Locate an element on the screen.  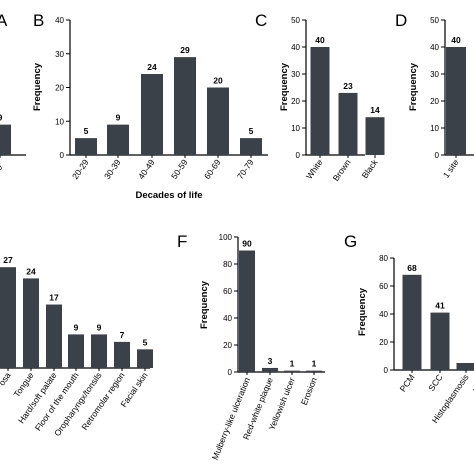
category-label: PCM is located at coordinates (407, 382).